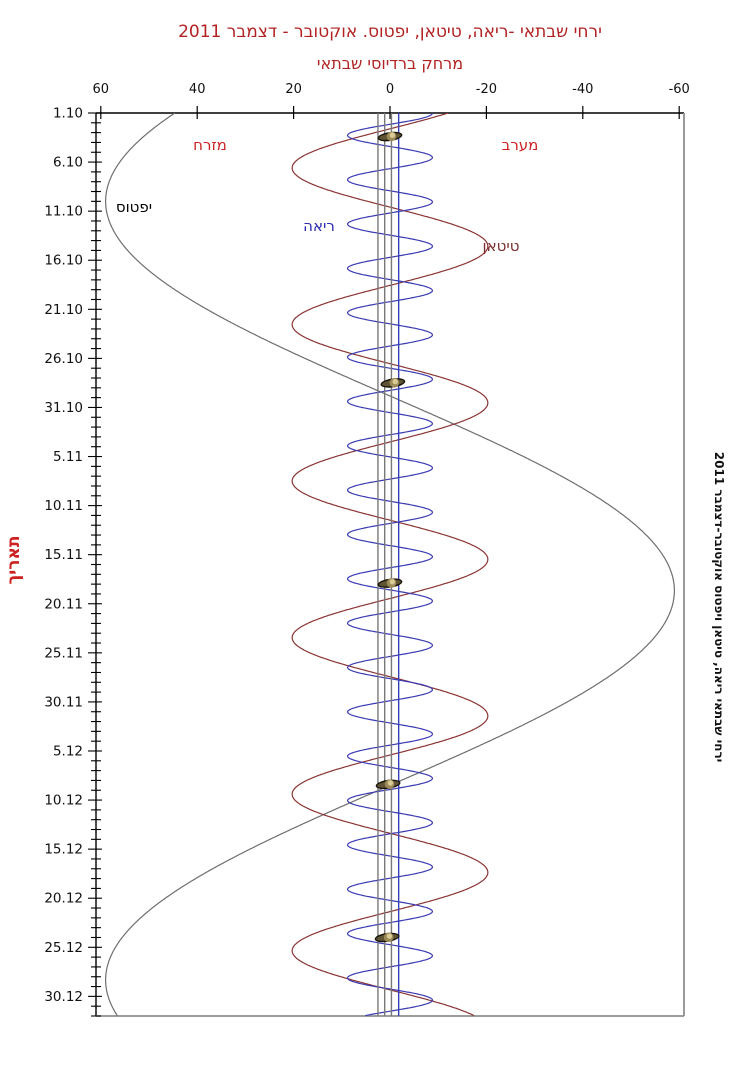  I want to click on east-label: מזרח, so click(210, 145).